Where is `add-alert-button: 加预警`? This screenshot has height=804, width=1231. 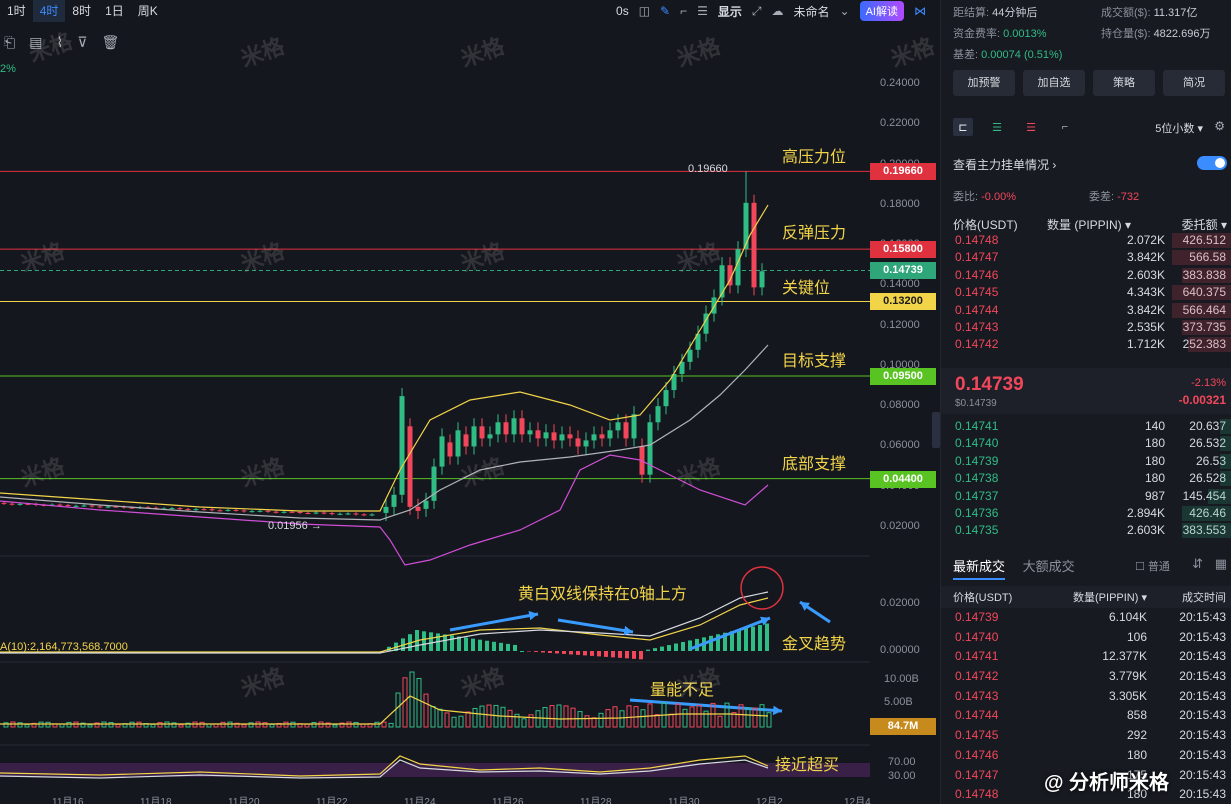 add-alert-button: 加预警 is located at coordinates (984, 83).